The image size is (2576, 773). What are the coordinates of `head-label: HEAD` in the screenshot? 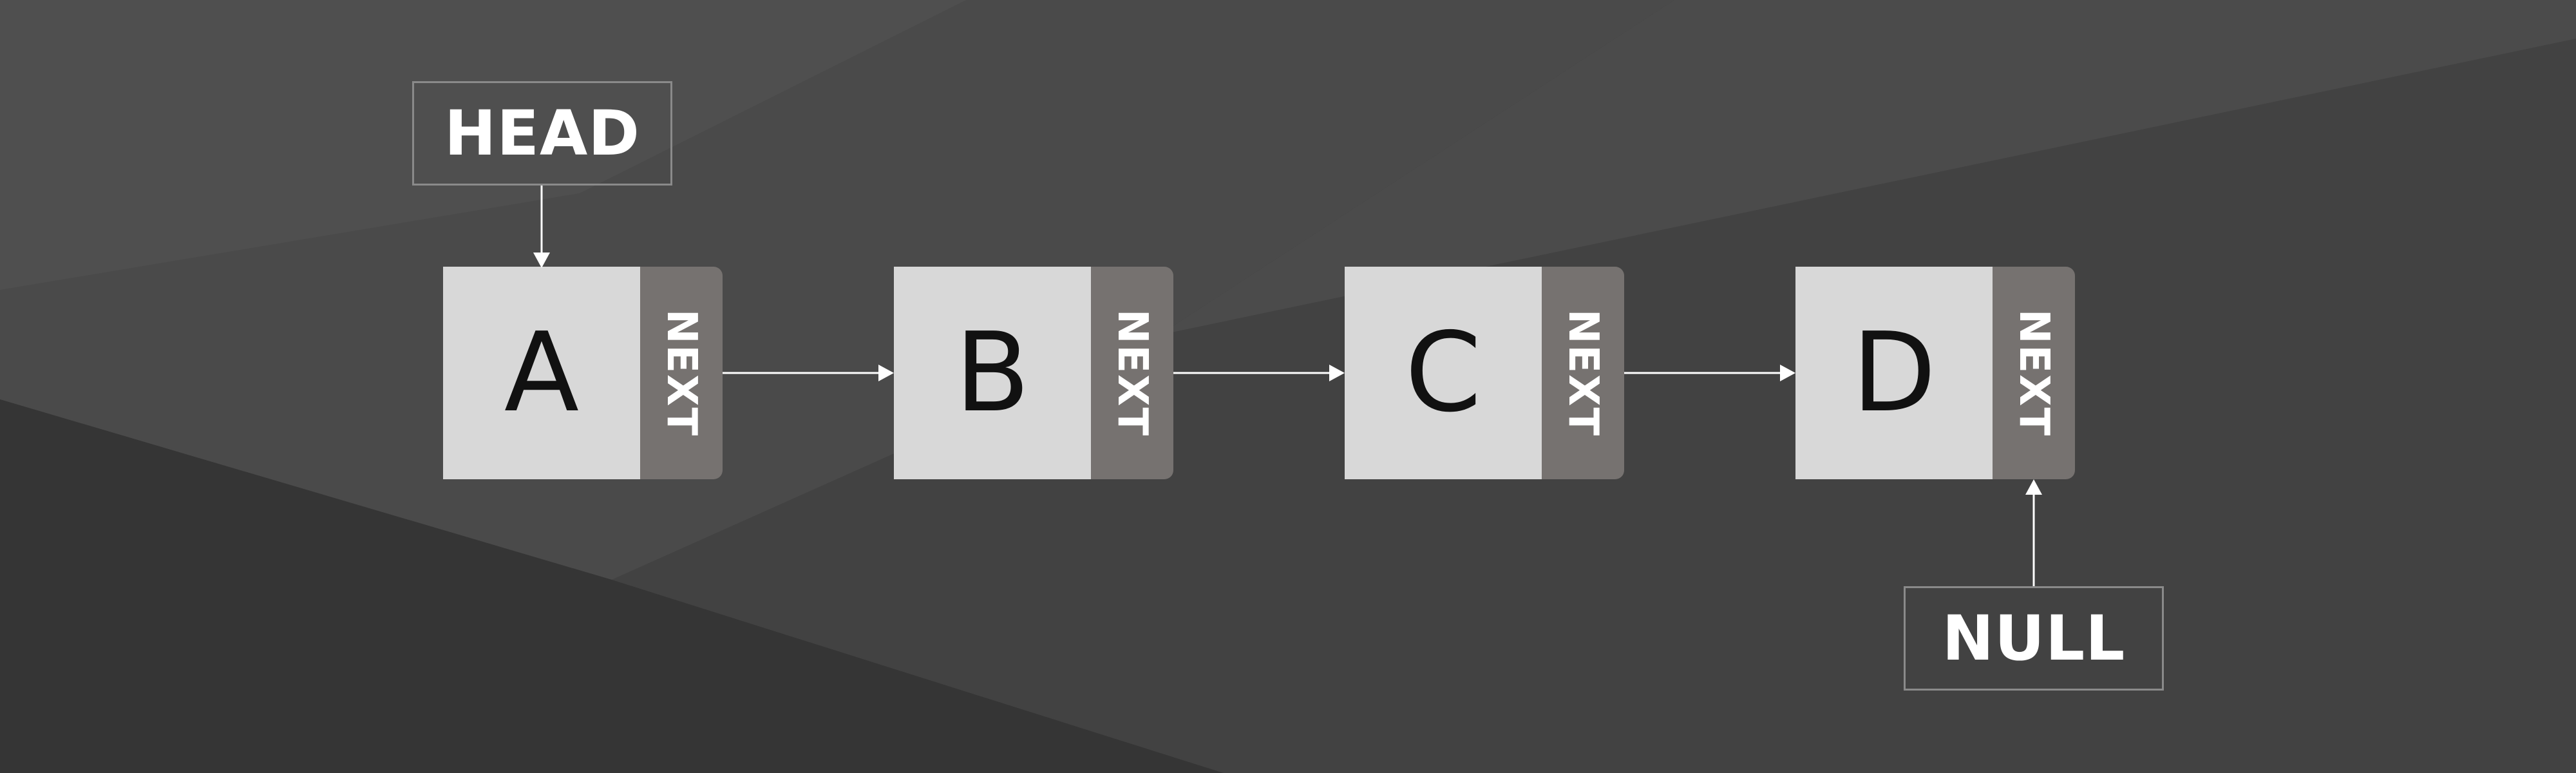 It's located at (542, 133).